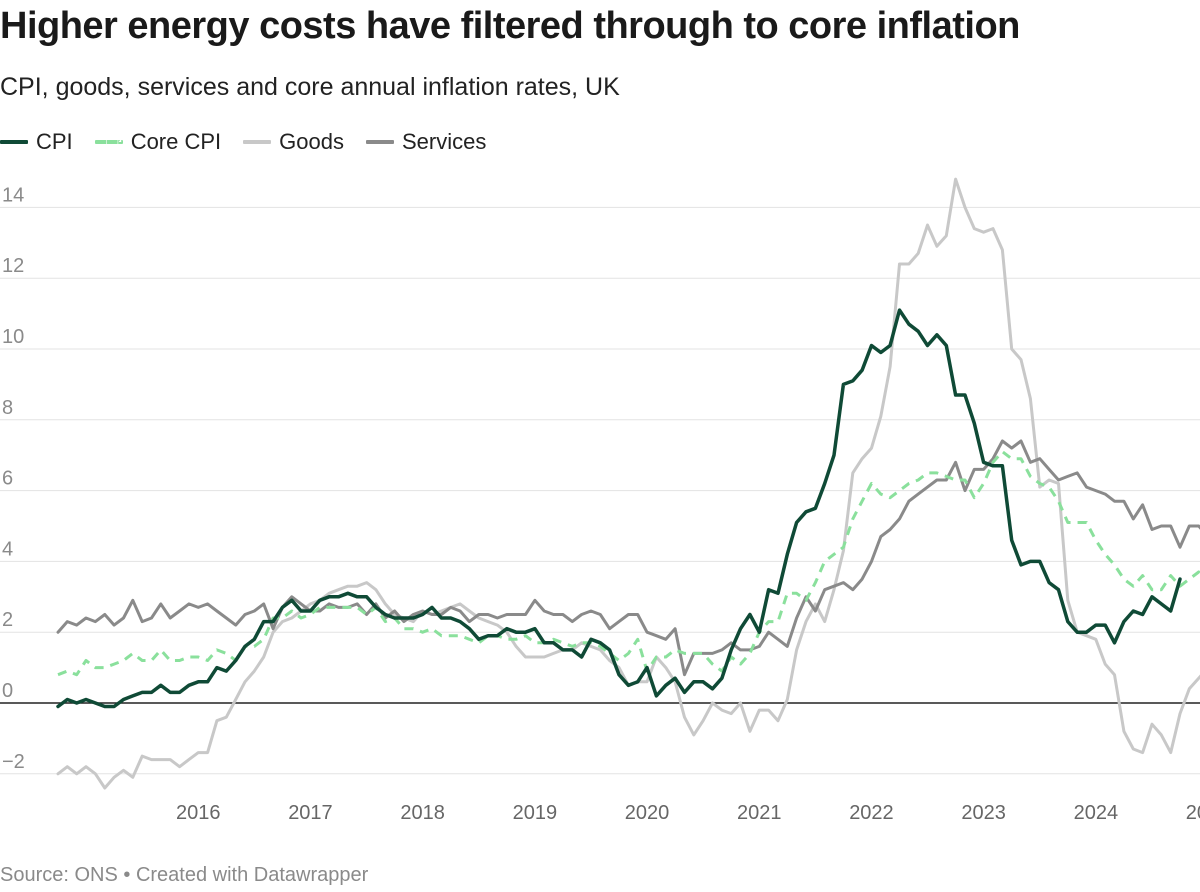 Image resolution: width=1200 pixels, height=892 pixels. What do you see at coordinates (7, 620) in the screenshot?
I see `y-tick-label: 2` at bounding box center [7, 620].